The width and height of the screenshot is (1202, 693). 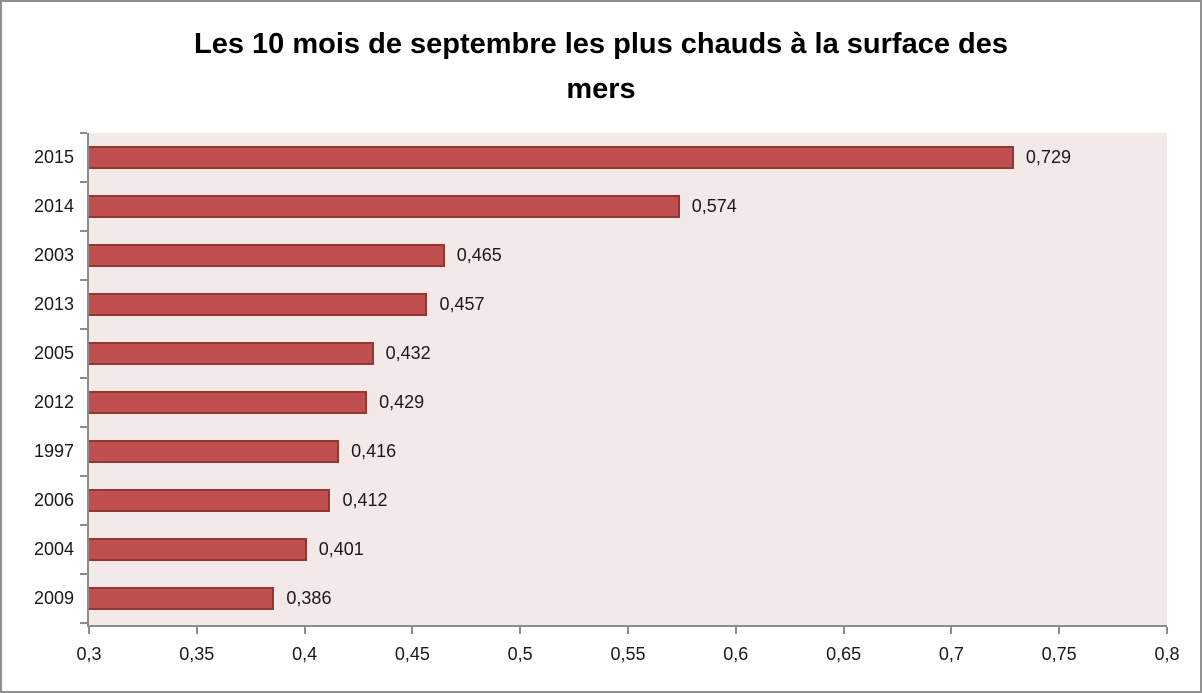 I want to click on x-axis-label: 0,45, so click(x=412, y=654).